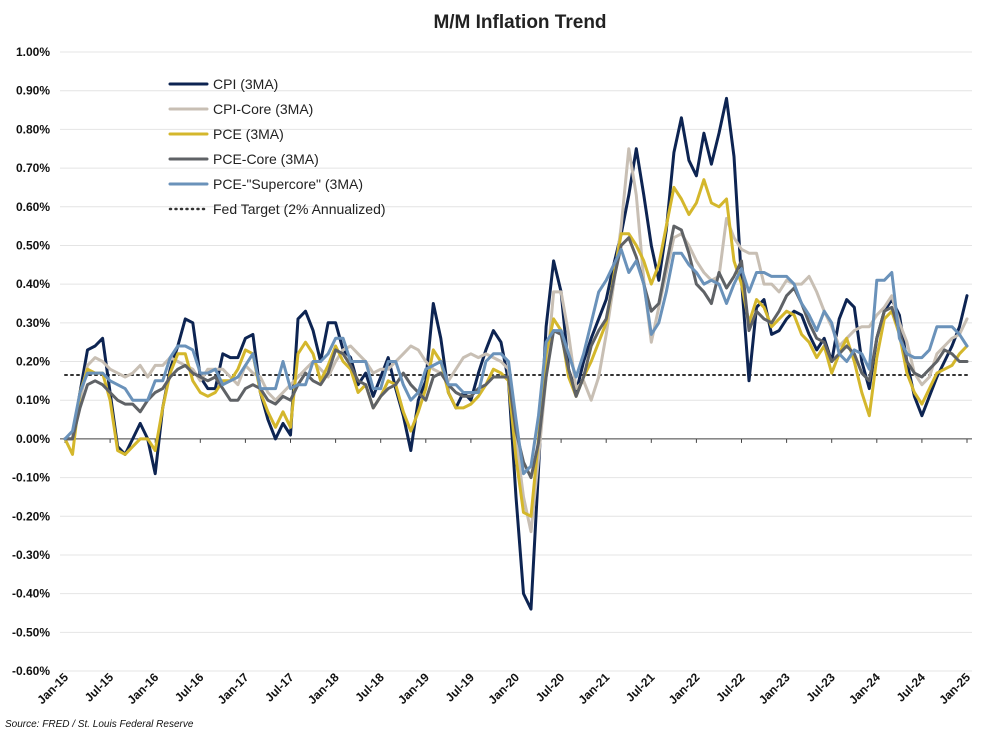  I want to click on y-tick-label: 0.30%, so click(33, 323).